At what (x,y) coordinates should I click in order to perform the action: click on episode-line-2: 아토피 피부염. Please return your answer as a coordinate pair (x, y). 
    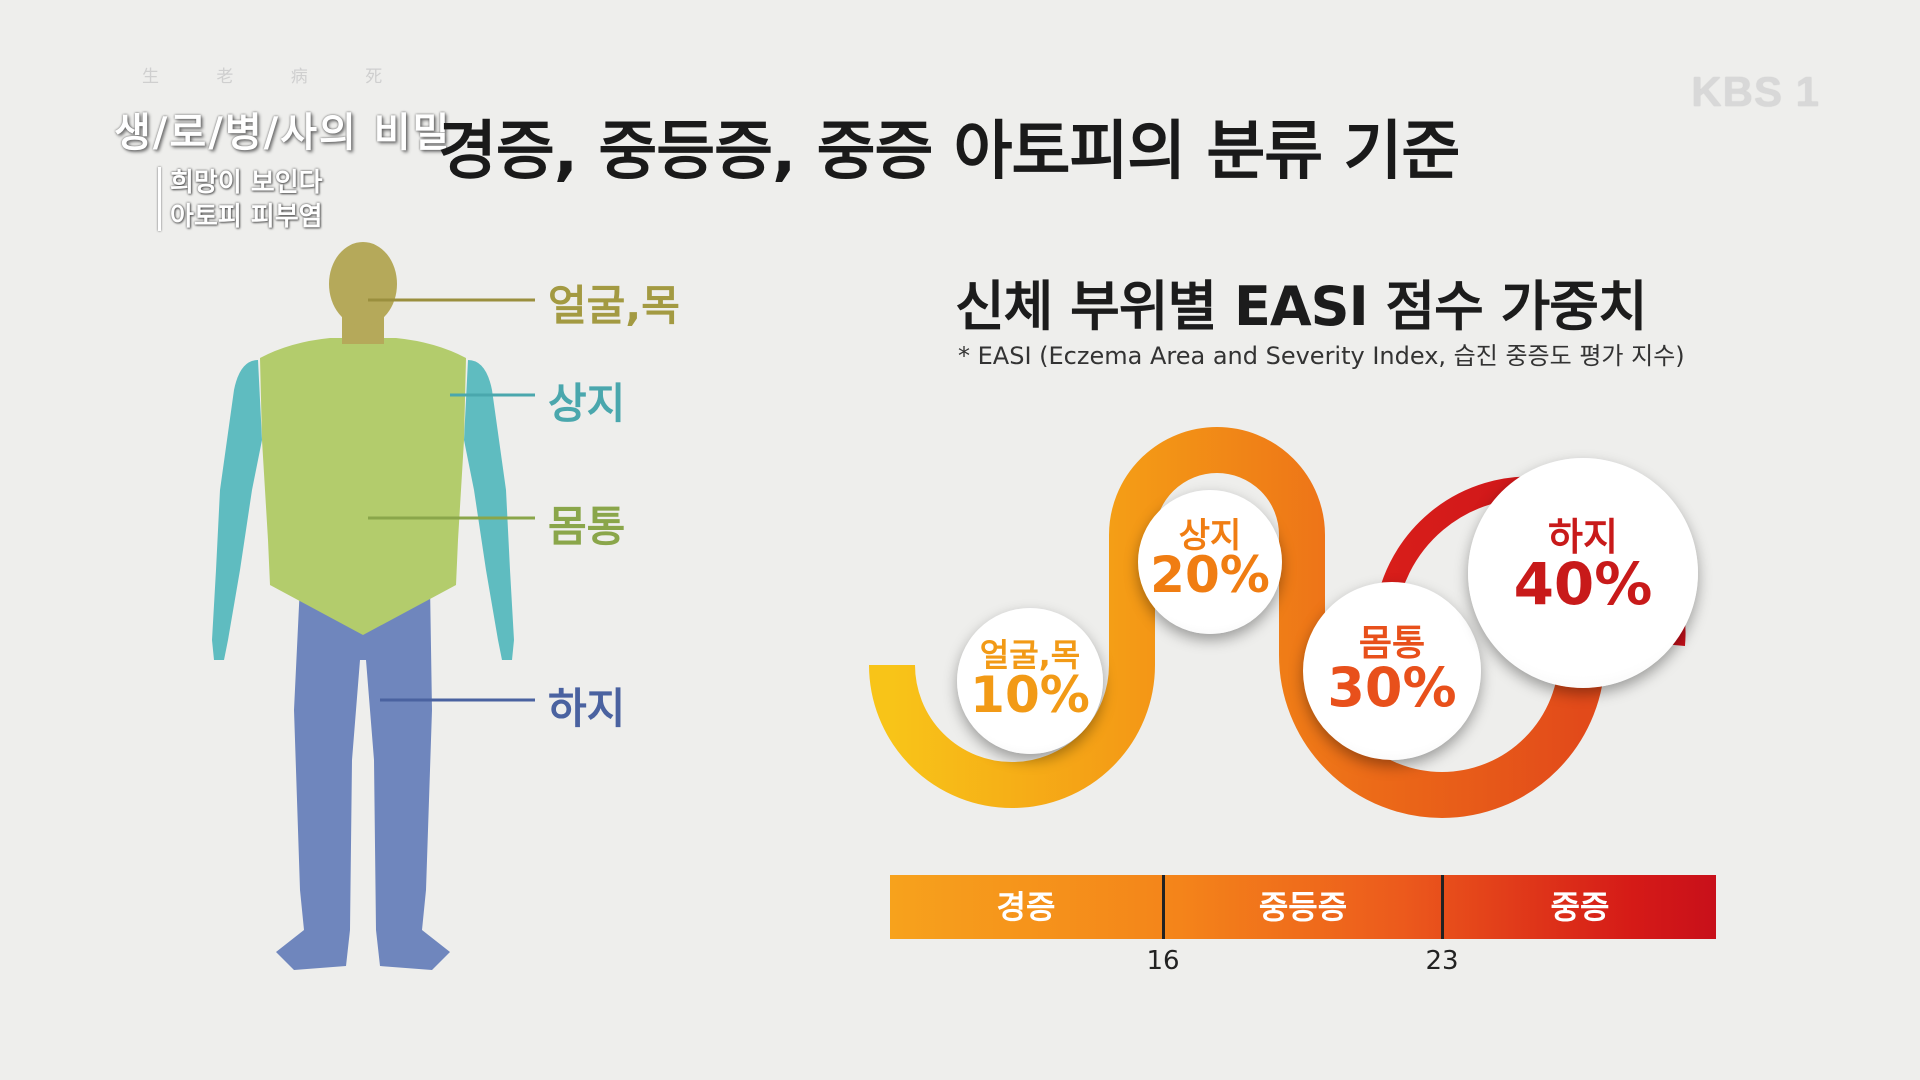
    Looking at the image, I should click on (246, 217).